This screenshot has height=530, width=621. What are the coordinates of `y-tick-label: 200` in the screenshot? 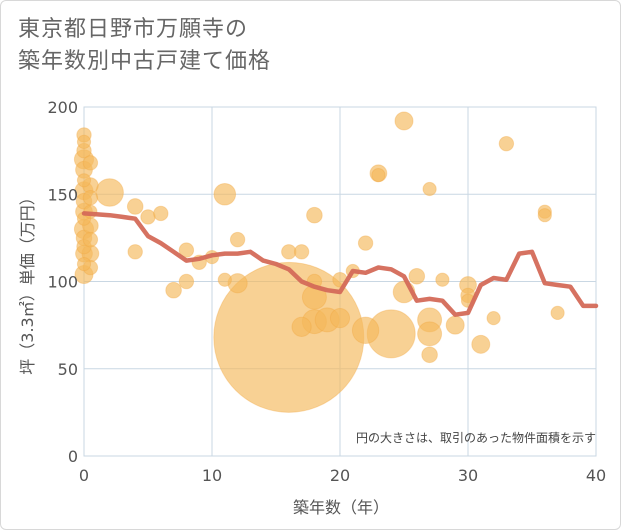 It's located at (62, 107).